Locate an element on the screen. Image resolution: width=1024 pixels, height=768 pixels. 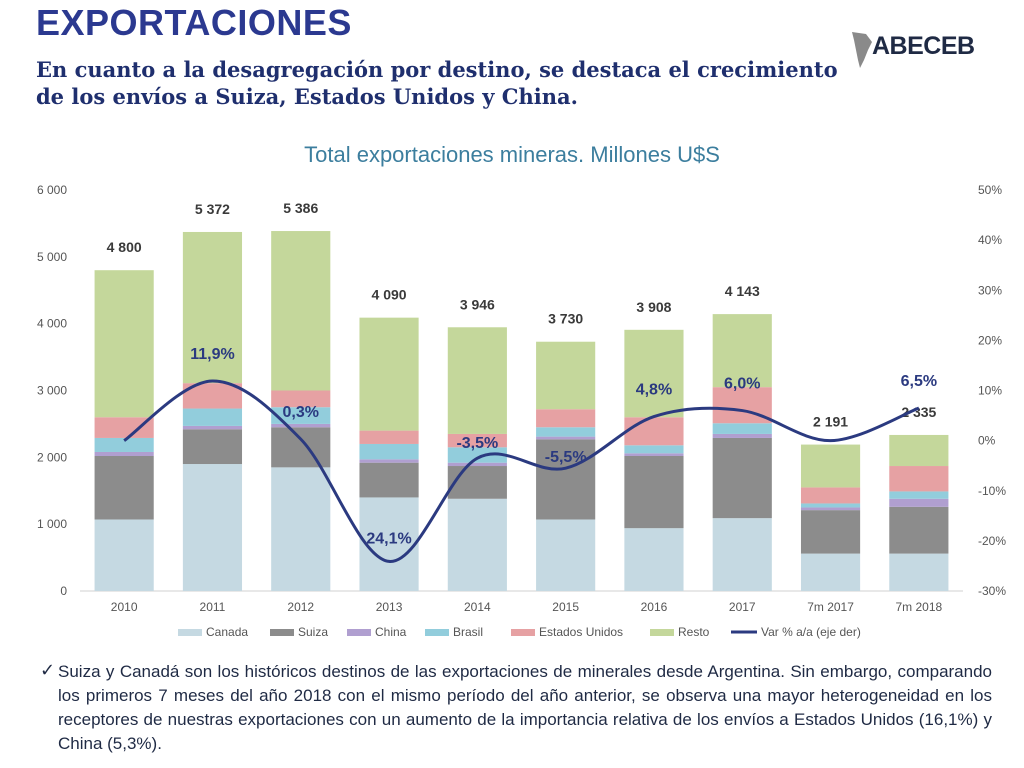
bar-total-label: 4 800 is located at coordinates (124, 247).